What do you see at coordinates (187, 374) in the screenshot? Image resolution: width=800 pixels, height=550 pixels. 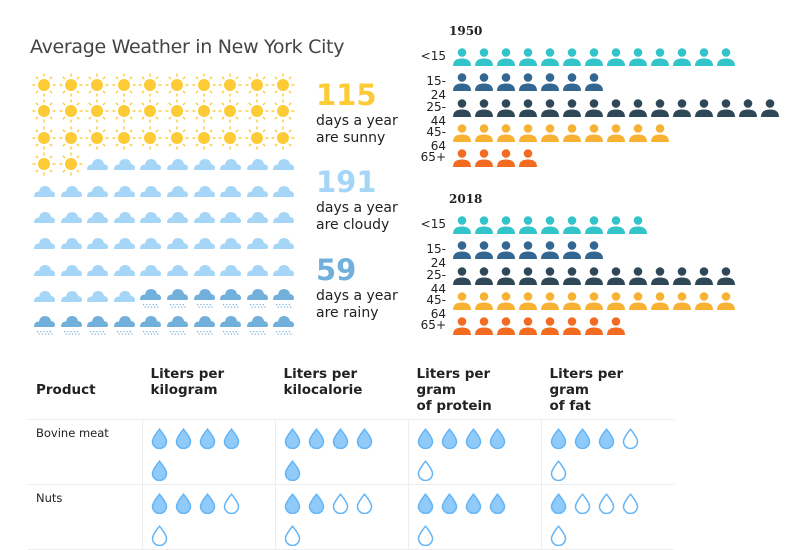 I see `header-line: Liters per` at bounding box center [187, 374].